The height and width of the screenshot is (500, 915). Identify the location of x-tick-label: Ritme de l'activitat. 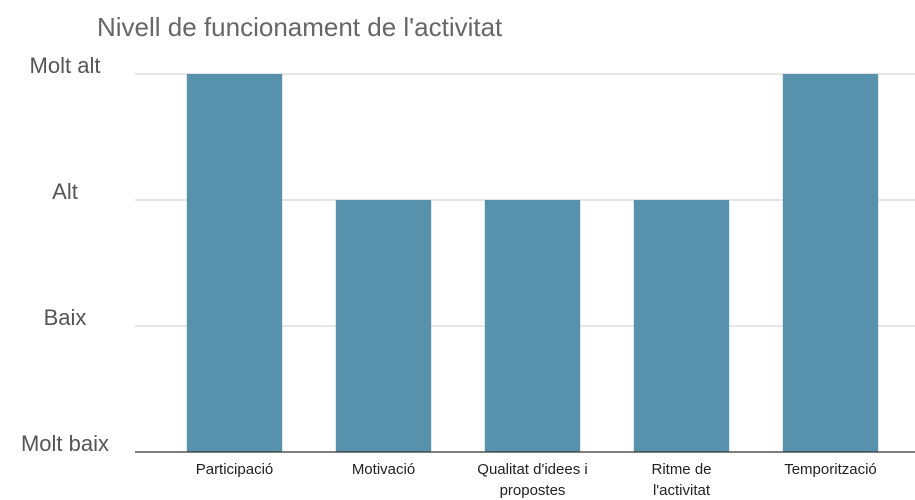
(681, 480).